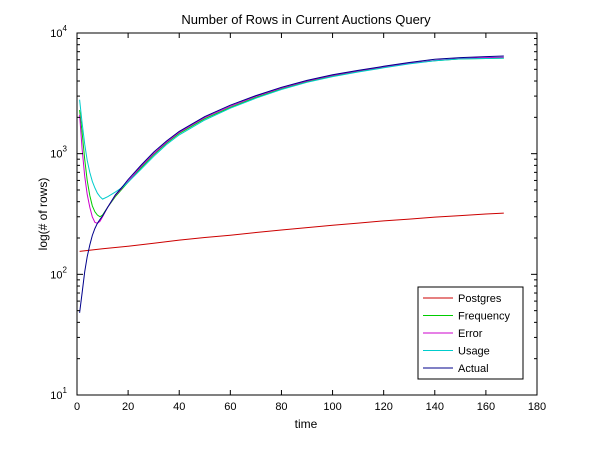 The image size is (595, 449). I want to click on y-tick-label: 10², so click(58, 273).